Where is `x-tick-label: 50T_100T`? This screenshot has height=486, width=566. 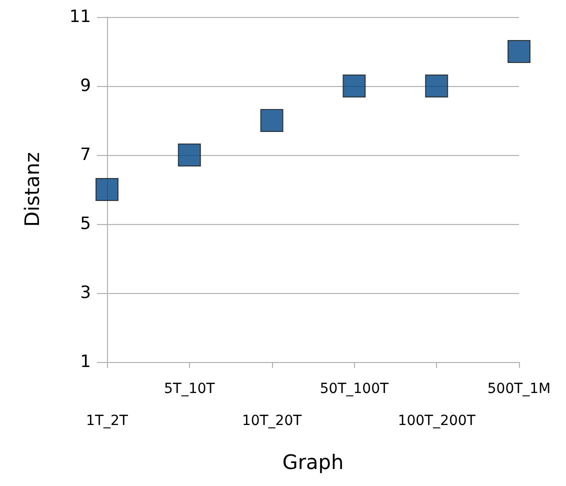 x-tick-label: 50T_100T is located at coordinates (354, 389).